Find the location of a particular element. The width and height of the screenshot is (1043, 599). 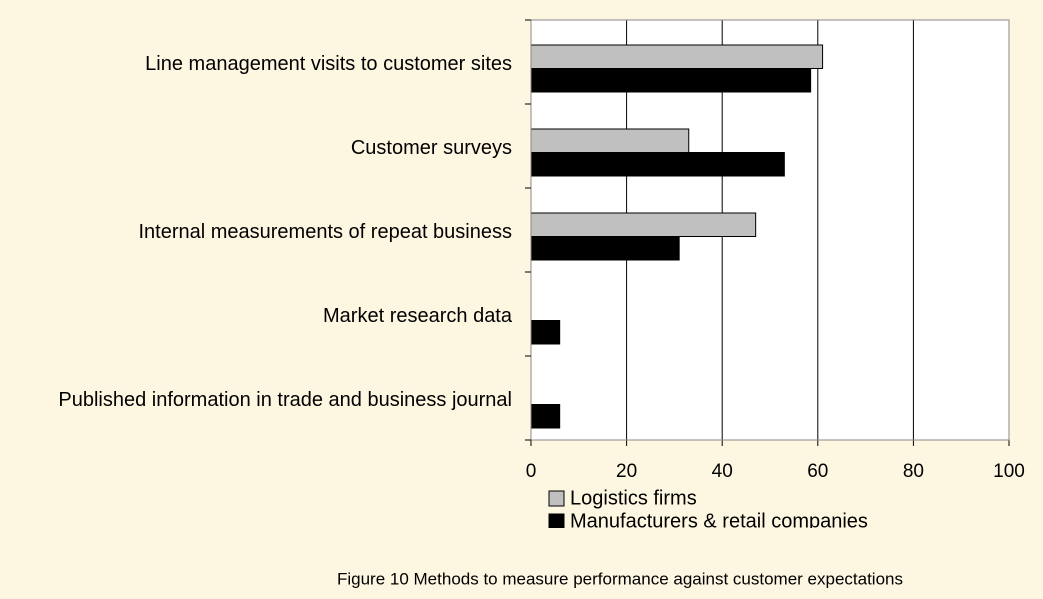

x-tick-label: 20 is located at coordinates (626, 471).